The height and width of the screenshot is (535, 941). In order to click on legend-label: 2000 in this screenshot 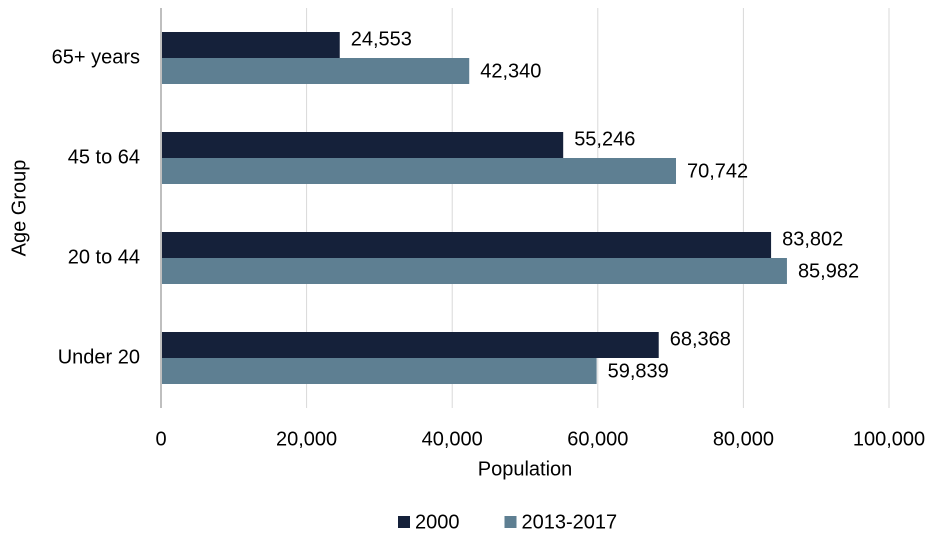, I will do `click(437, 522)`.